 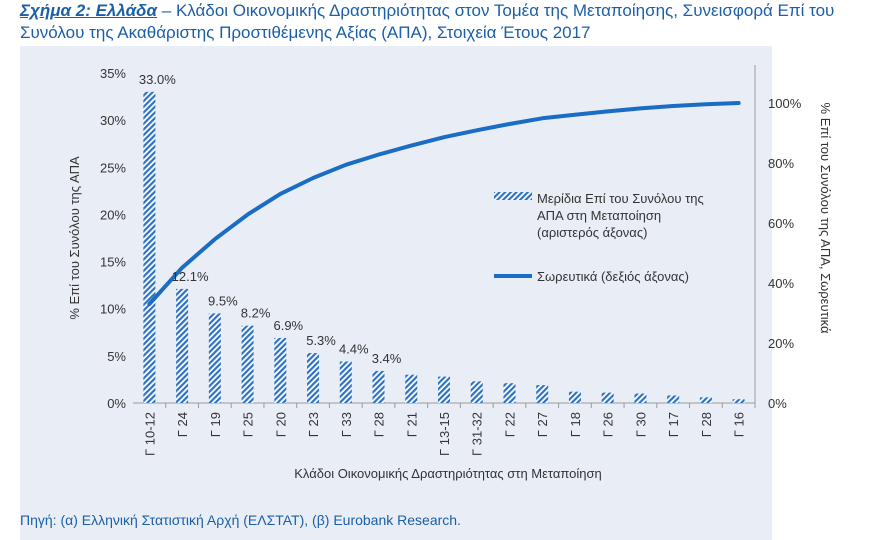 I want to click on data-label: 12.1%, so click(x=190, y=276).